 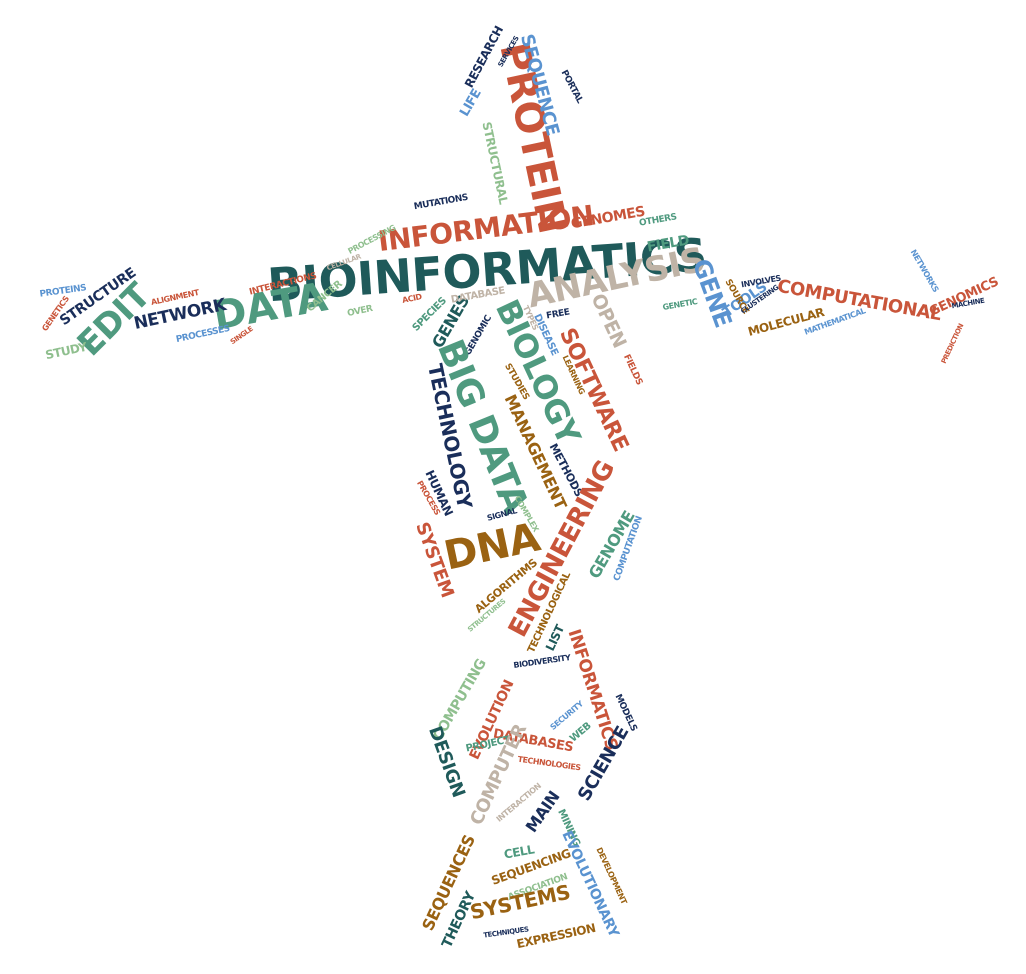 I want to click on cloud-word: PORTAL, so click(x=571, y=86).